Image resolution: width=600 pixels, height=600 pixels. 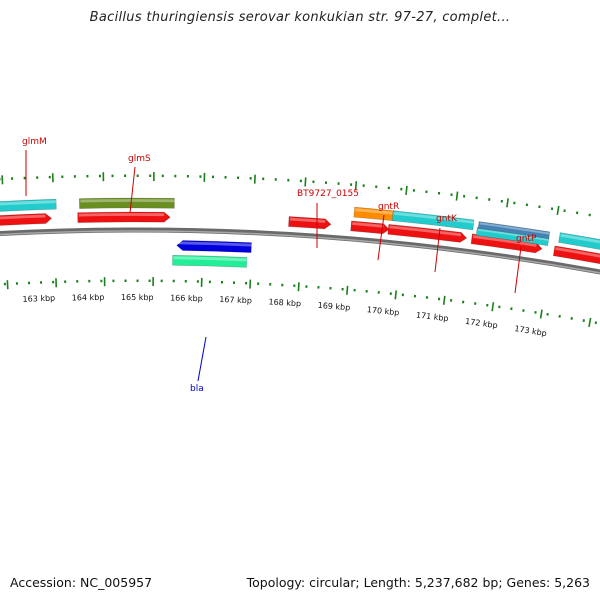 I want to click on cds-bar-bla-gloss, so click(x=210, y=259).